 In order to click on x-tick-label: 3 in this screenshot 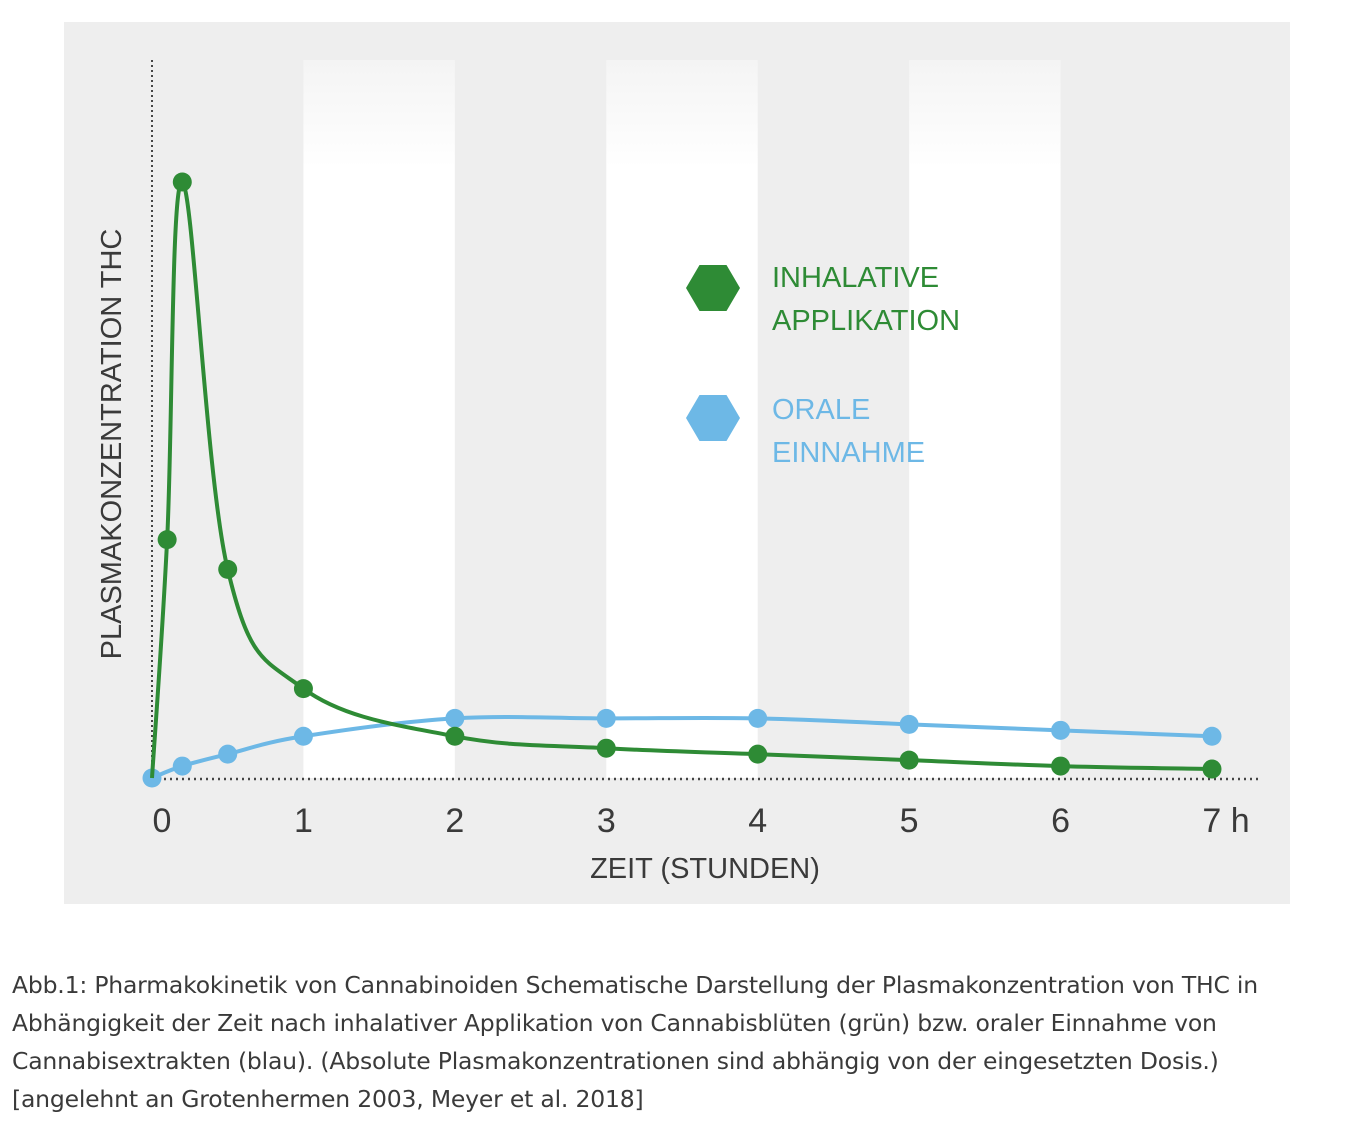, I will do `click(606, 821)`.